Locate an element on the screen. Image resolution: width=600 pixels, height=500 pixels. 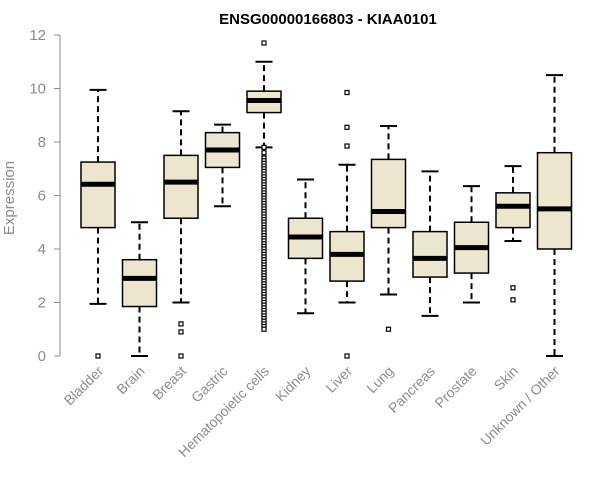
box-hematopoietic-cells is located at coordinates (264, 186).